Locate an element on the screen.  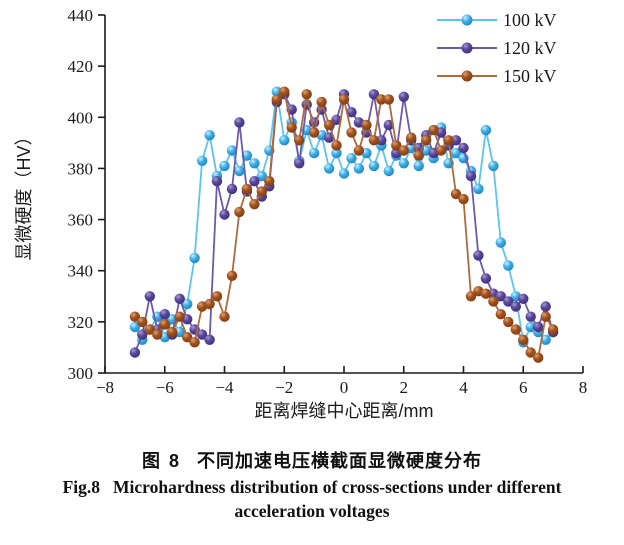
legend-label: 150 kV is located at coordinates (530, 76).